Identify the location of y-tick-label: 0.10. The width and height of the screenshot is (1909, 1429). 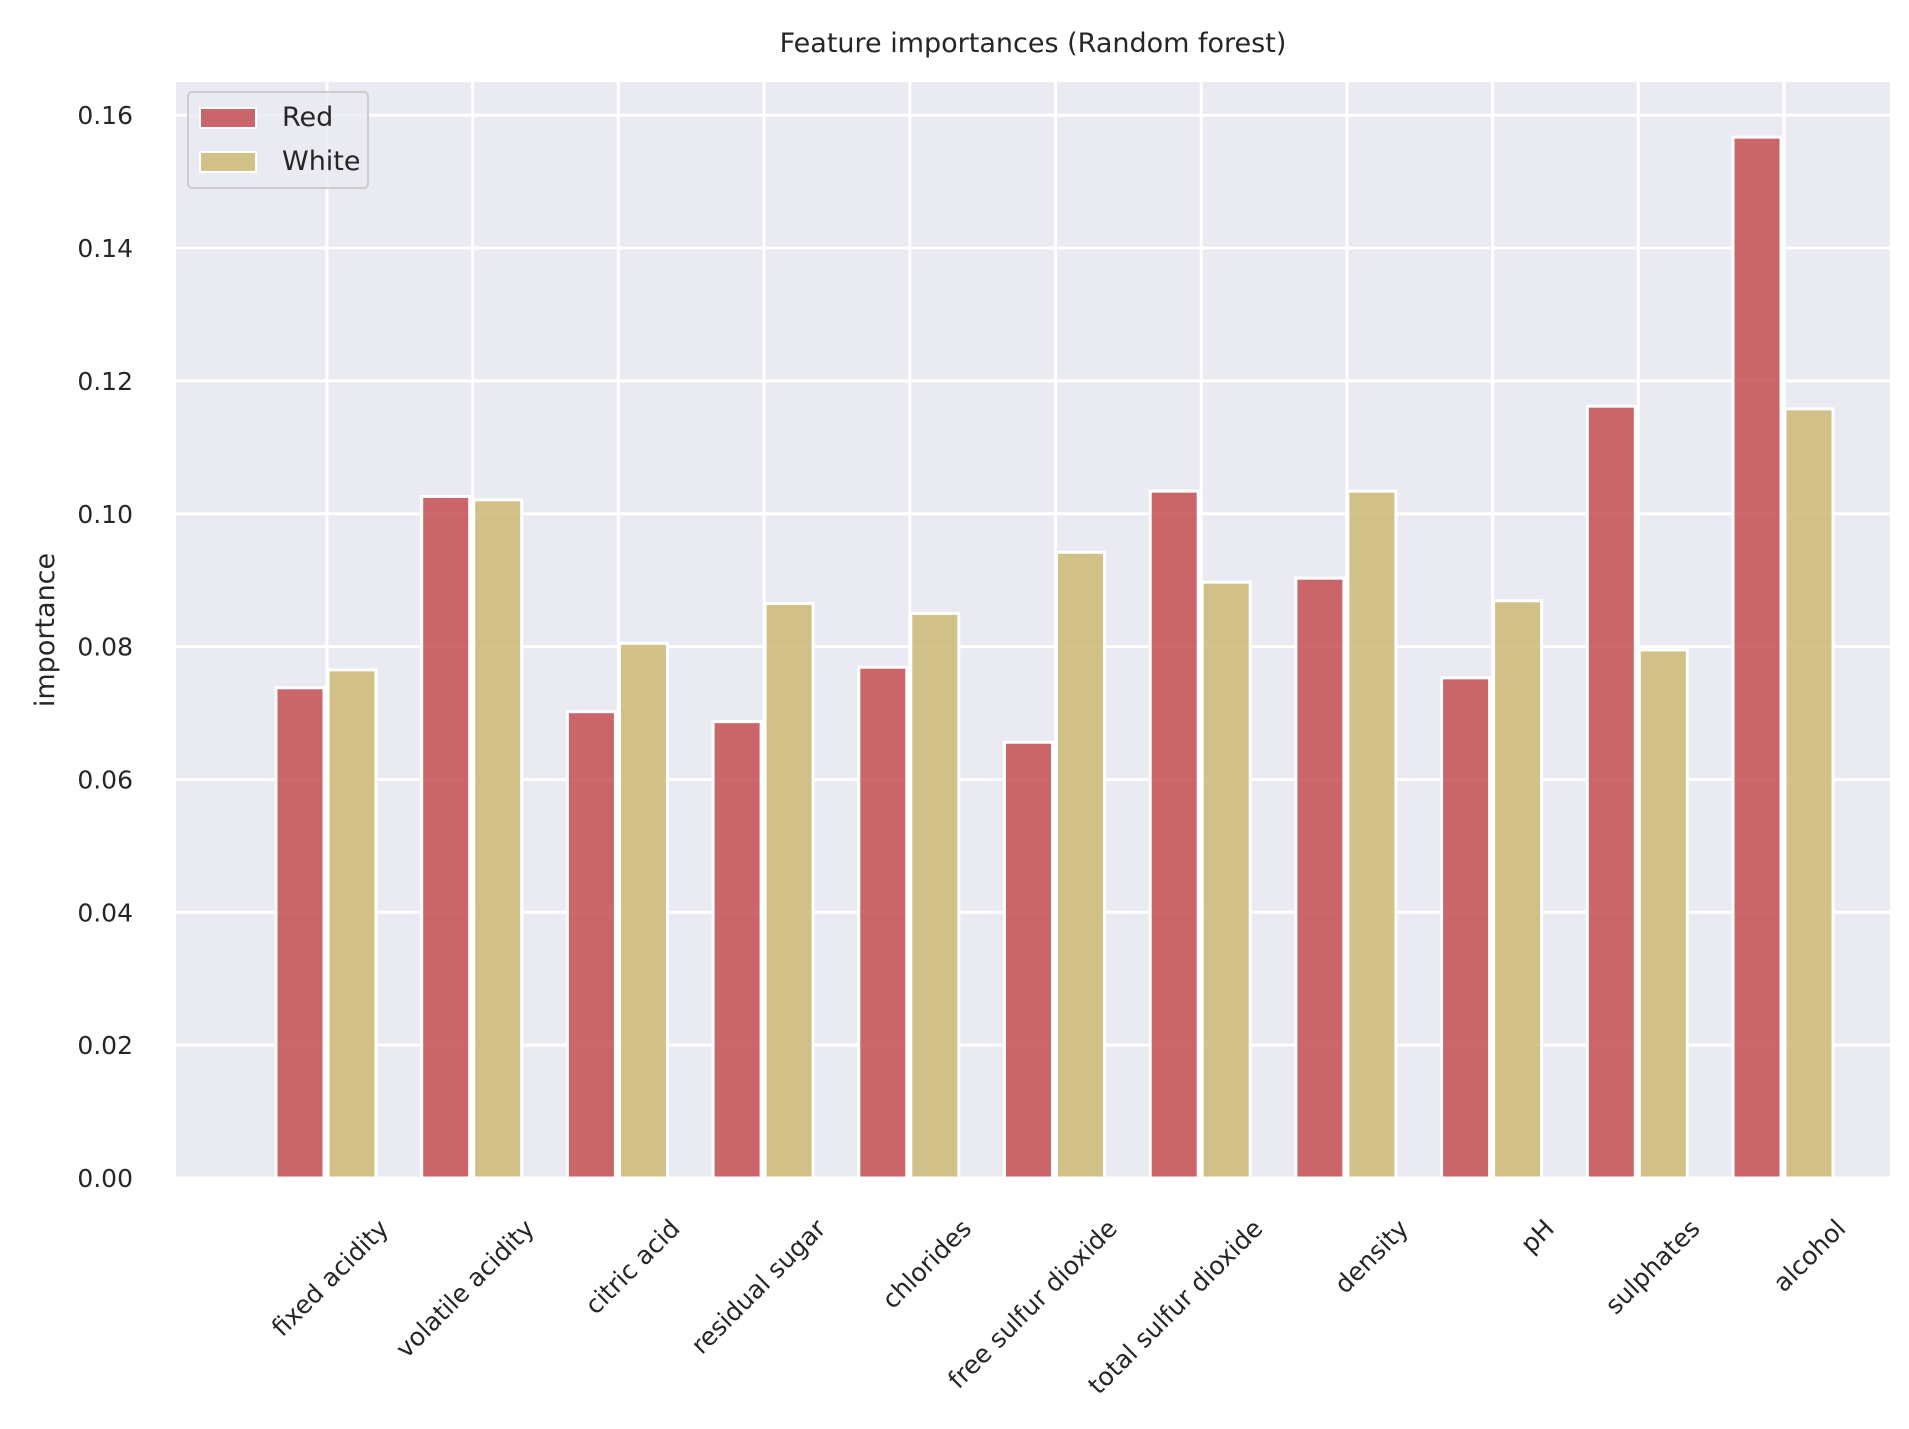
(105, 514).